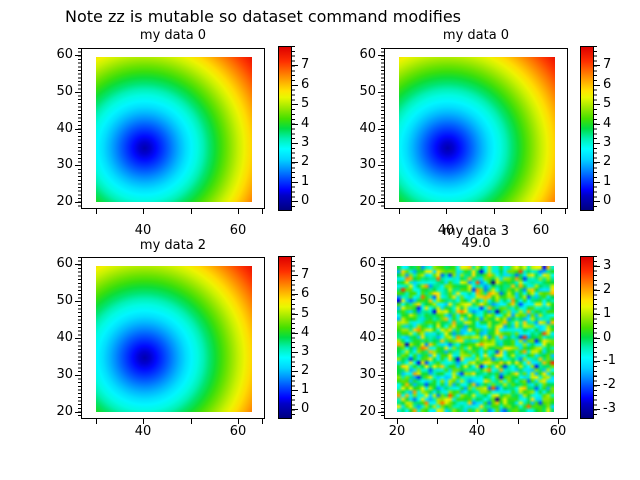 The image size is (640, 480). Describe the element at coordinates (476, 243) in the screenshot. I see `plot-subtitle: 49.0` at that location.